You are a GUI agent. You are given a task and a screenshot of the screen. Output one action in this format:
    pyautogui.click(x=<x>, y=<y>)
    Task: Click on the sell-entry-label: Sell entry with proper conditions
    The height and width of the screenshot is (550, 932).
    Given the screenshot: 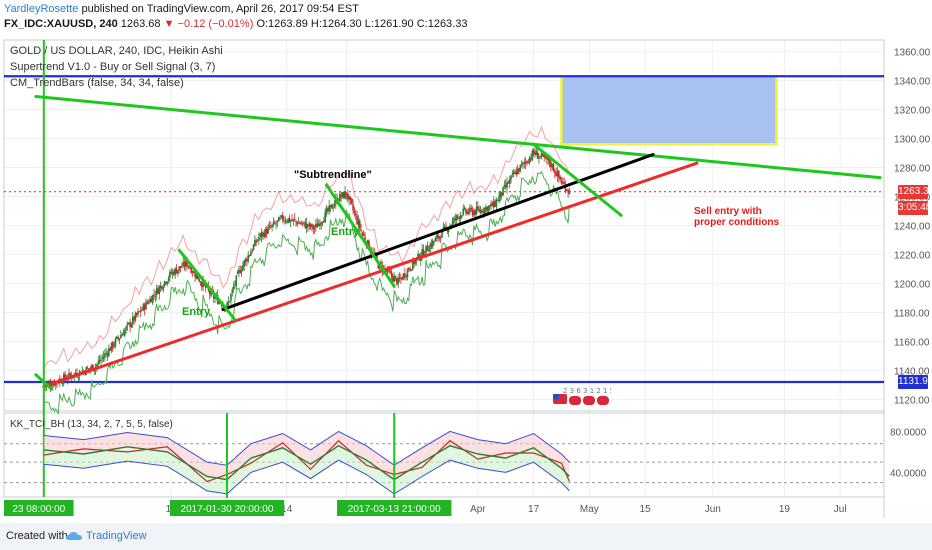 What is the action you would take?
    pyautogui.click(x=736, y=217)
    